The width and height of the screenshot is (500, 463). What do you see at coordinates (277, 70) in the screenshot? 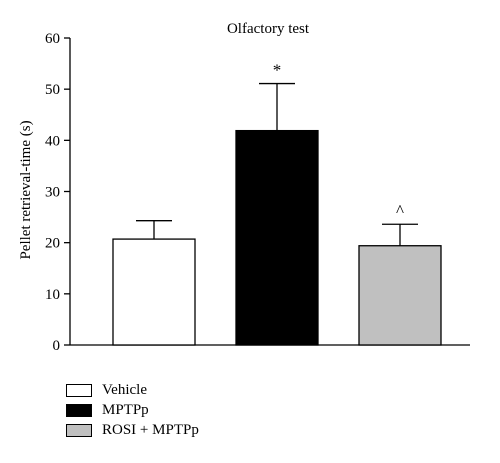
I see `significance-mark-1: *` at bounding box center [277, 70].